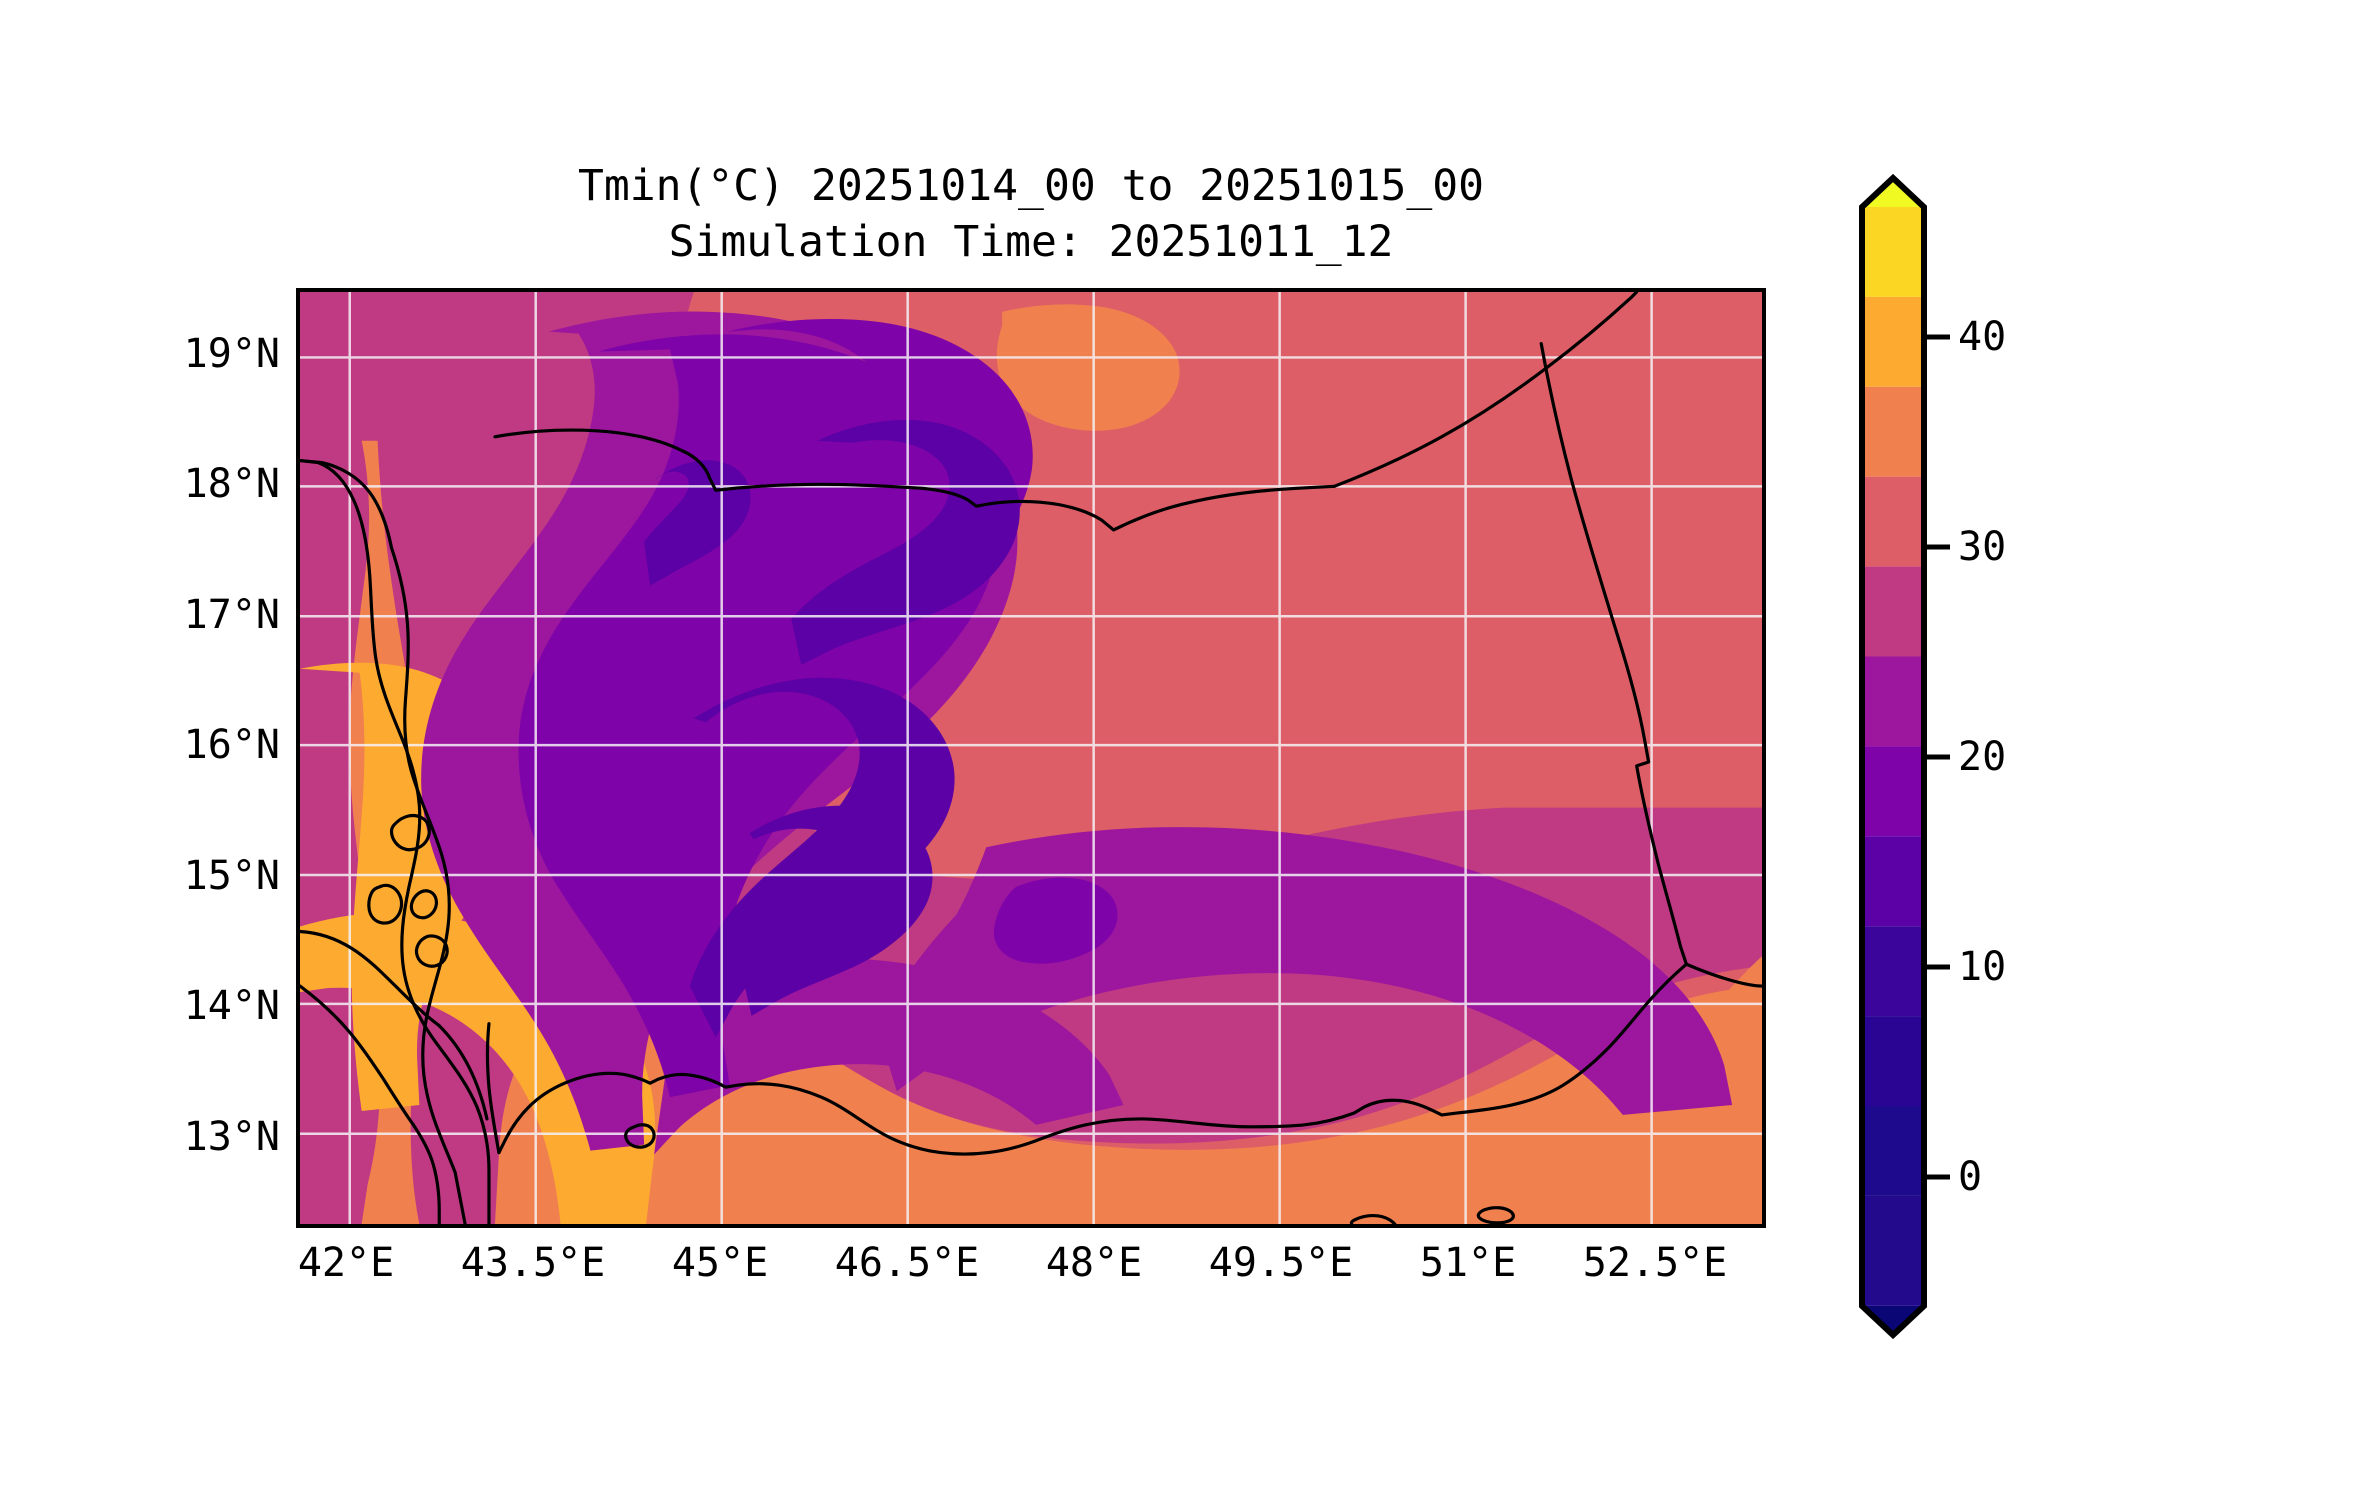  Describe the element at coordinates (1982, 547) in the screenshot. I see `colorbar-tick-30: 30` at that location.